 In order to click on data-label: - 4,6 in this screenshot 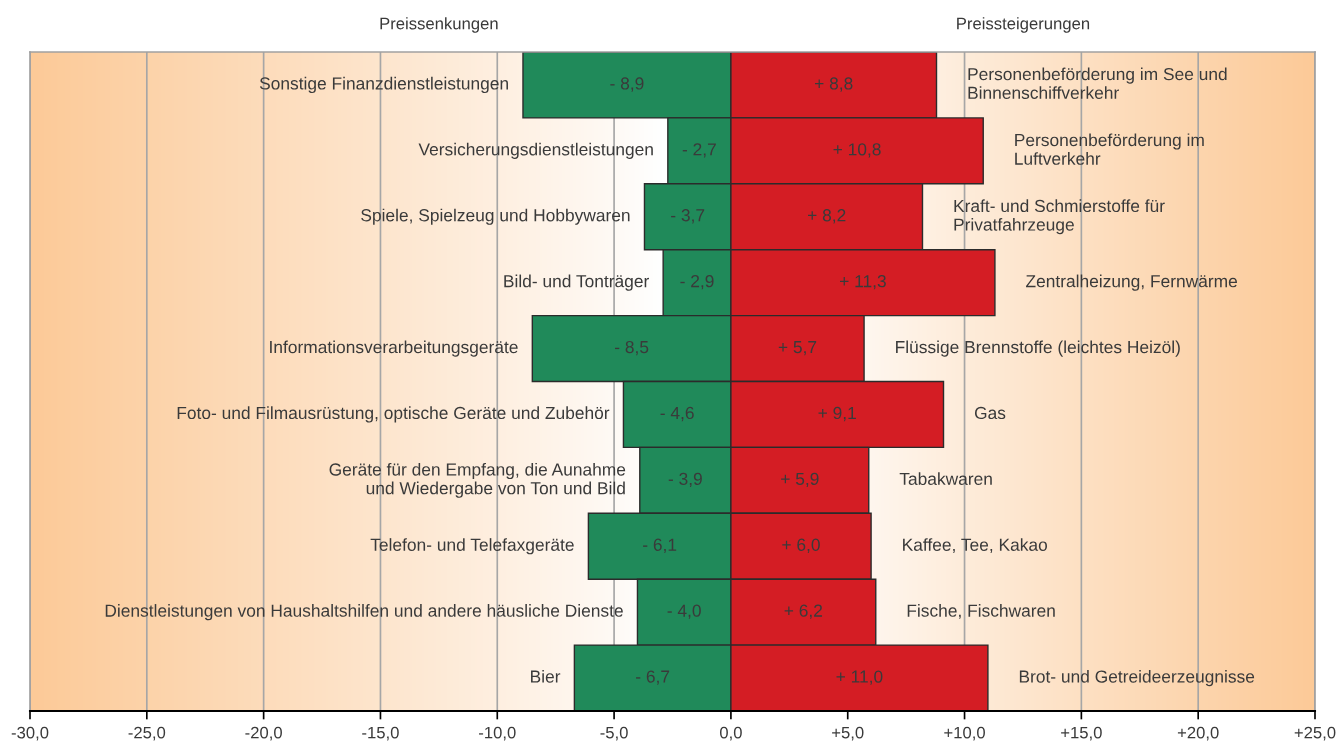, I will do `click(677, 414)`.